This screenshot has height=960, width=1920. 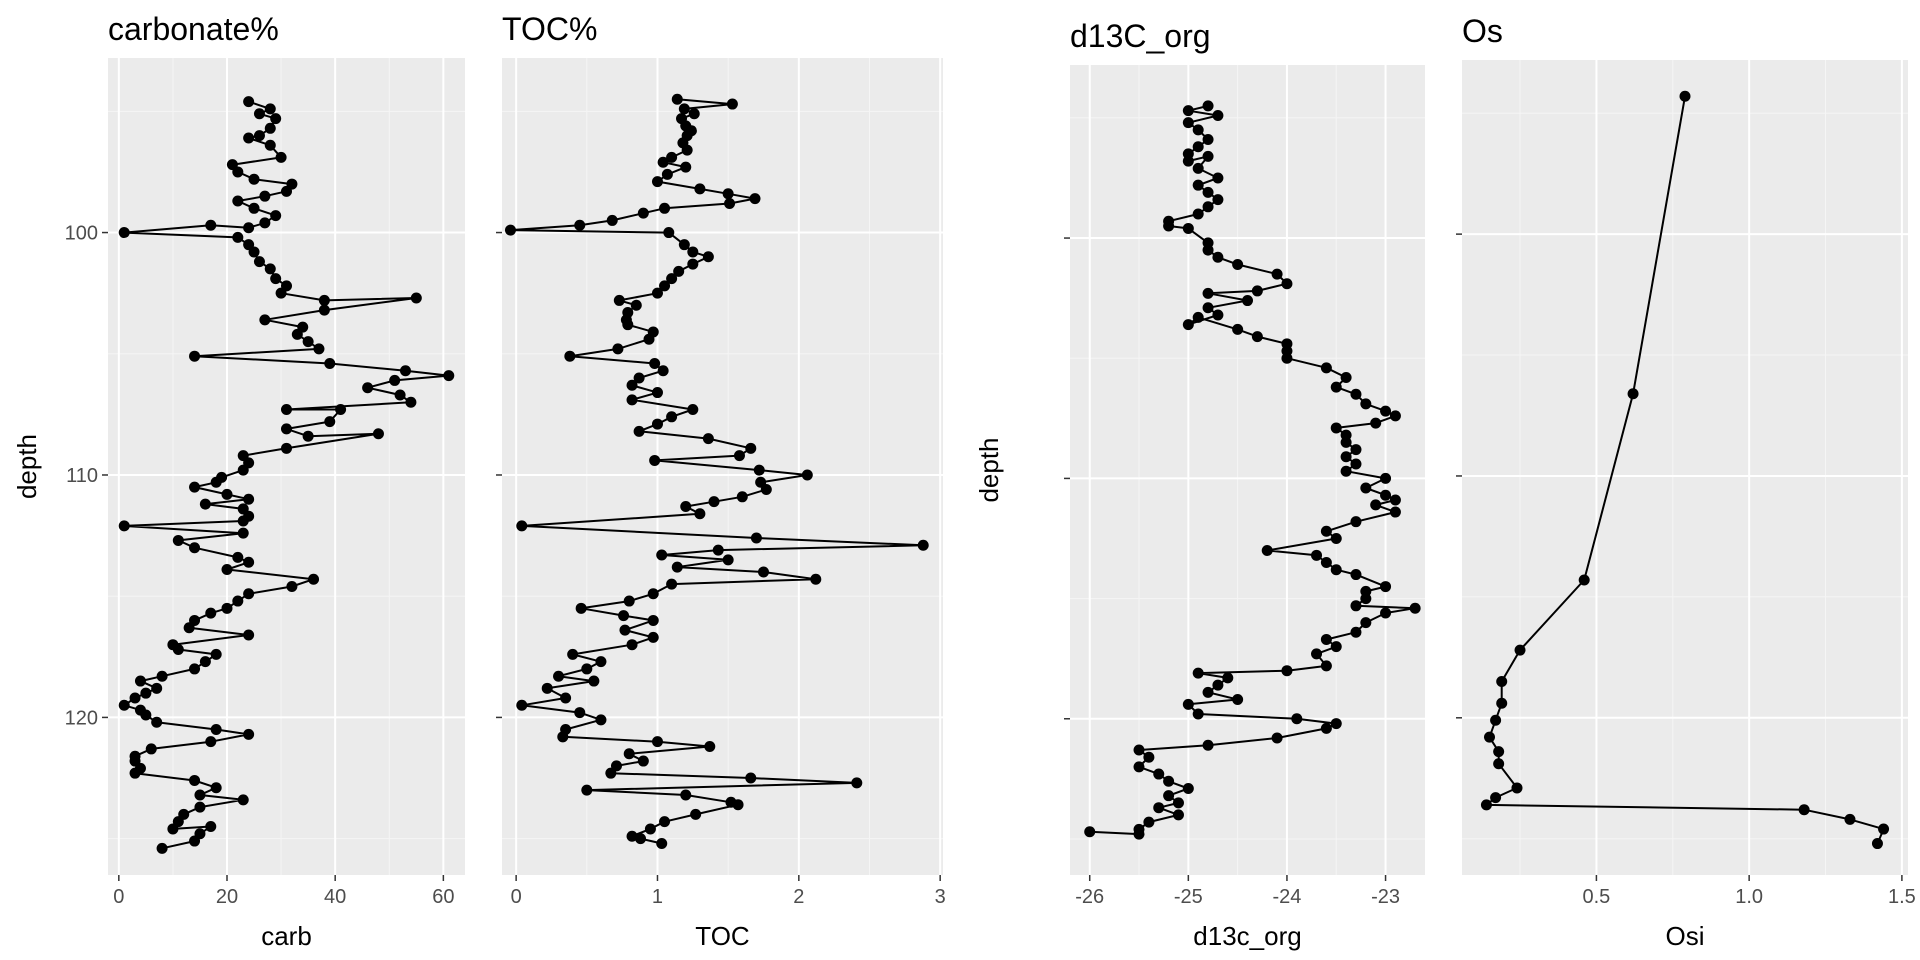 What do you see at coordinates (1188, 897) in the screenshot?
I see `x-tick-label: -25` at bounding box center [1188, 897].